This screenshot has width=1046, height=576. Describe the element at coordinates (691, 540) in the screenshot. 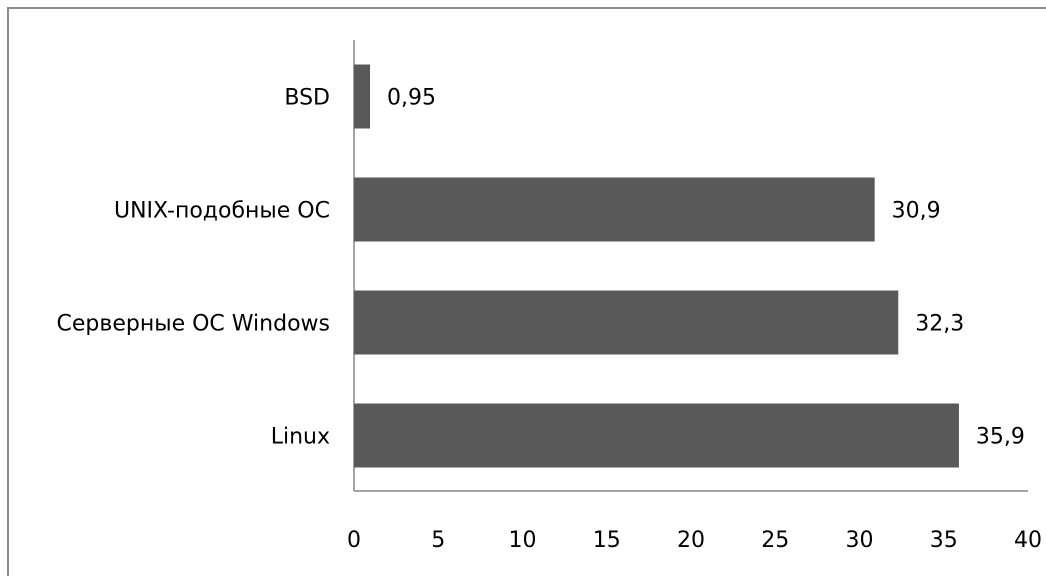

I see `x-tick-label-4: 20` at that location.